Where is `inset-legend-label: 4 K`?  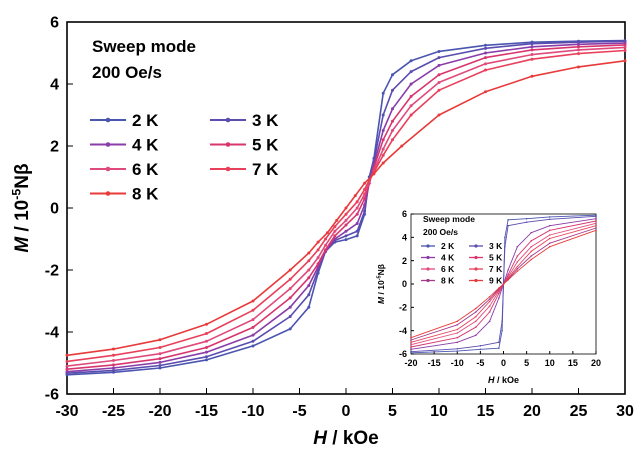
inset-legend-label: 4 K is located at coordinates (448, 258).